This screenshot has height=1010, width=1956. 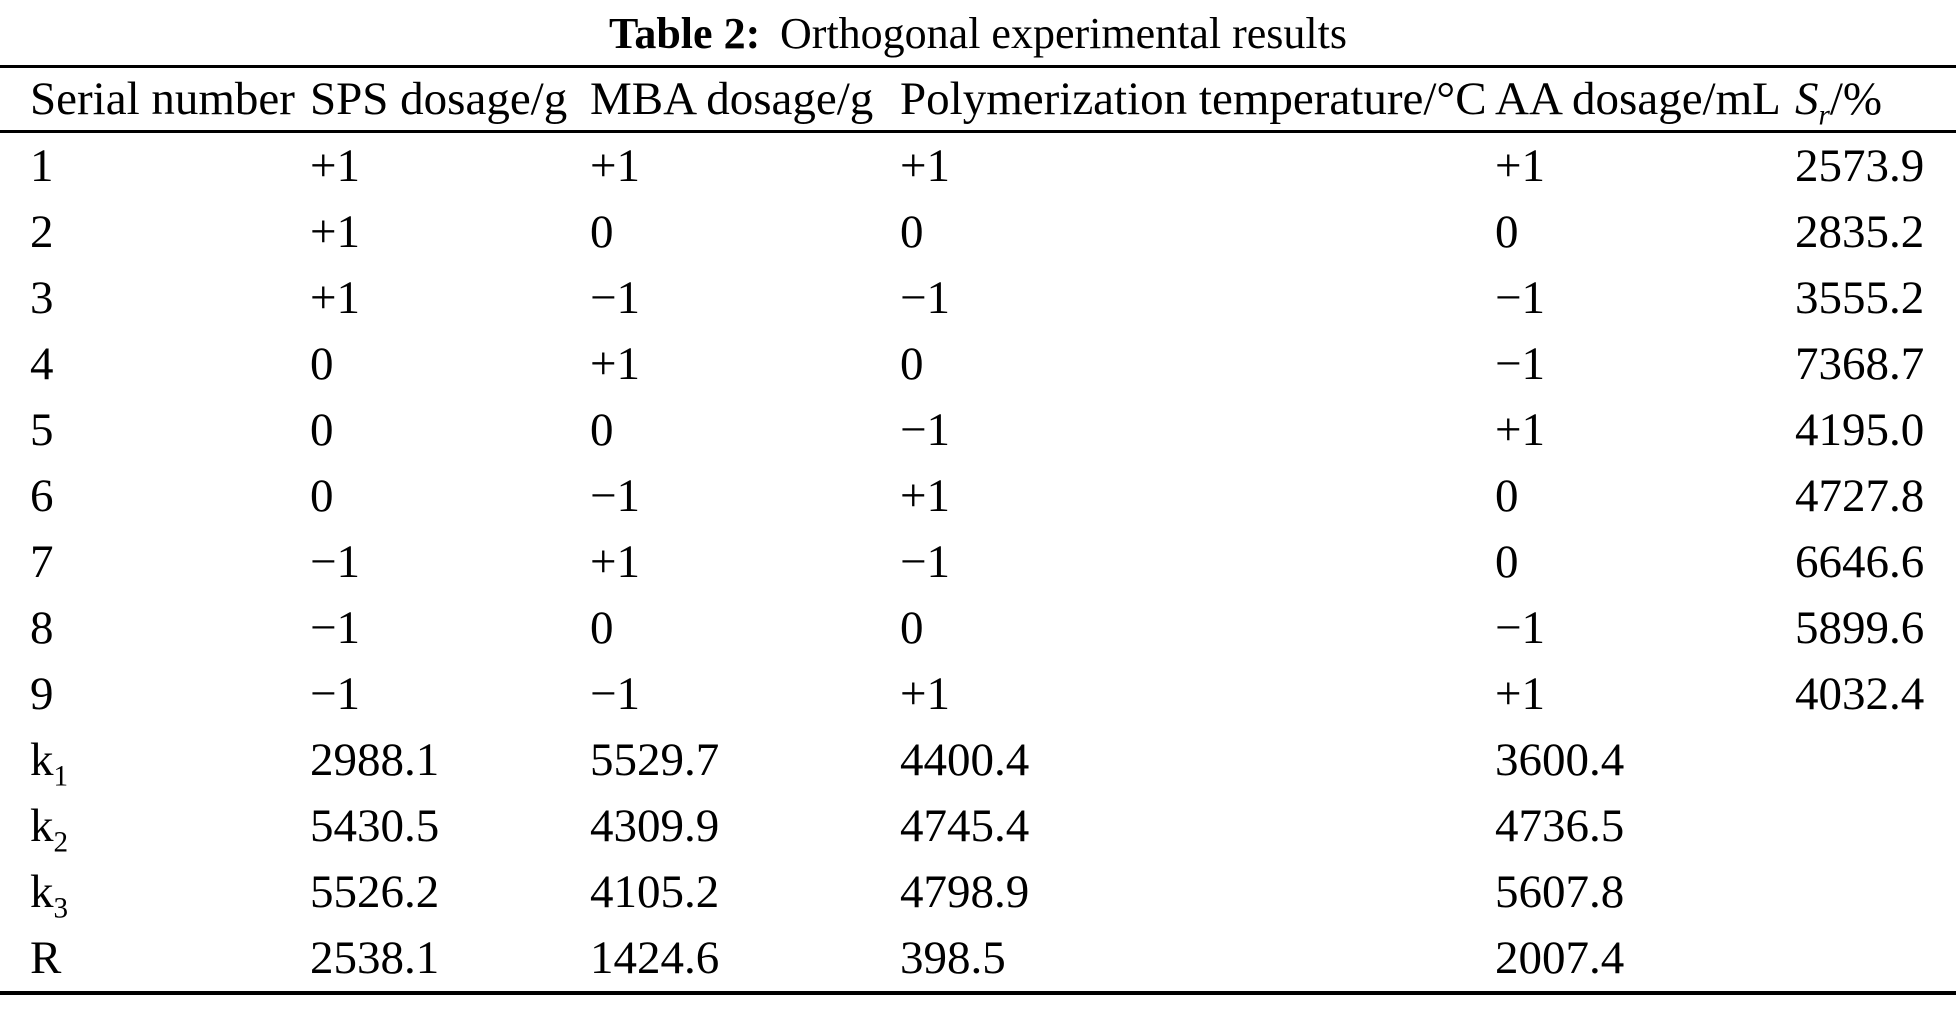 What do you see at coordinates (1560, 958) in the screenshot?
I see `cell-aa: 2007.4` at bounding box center [1560, 958].